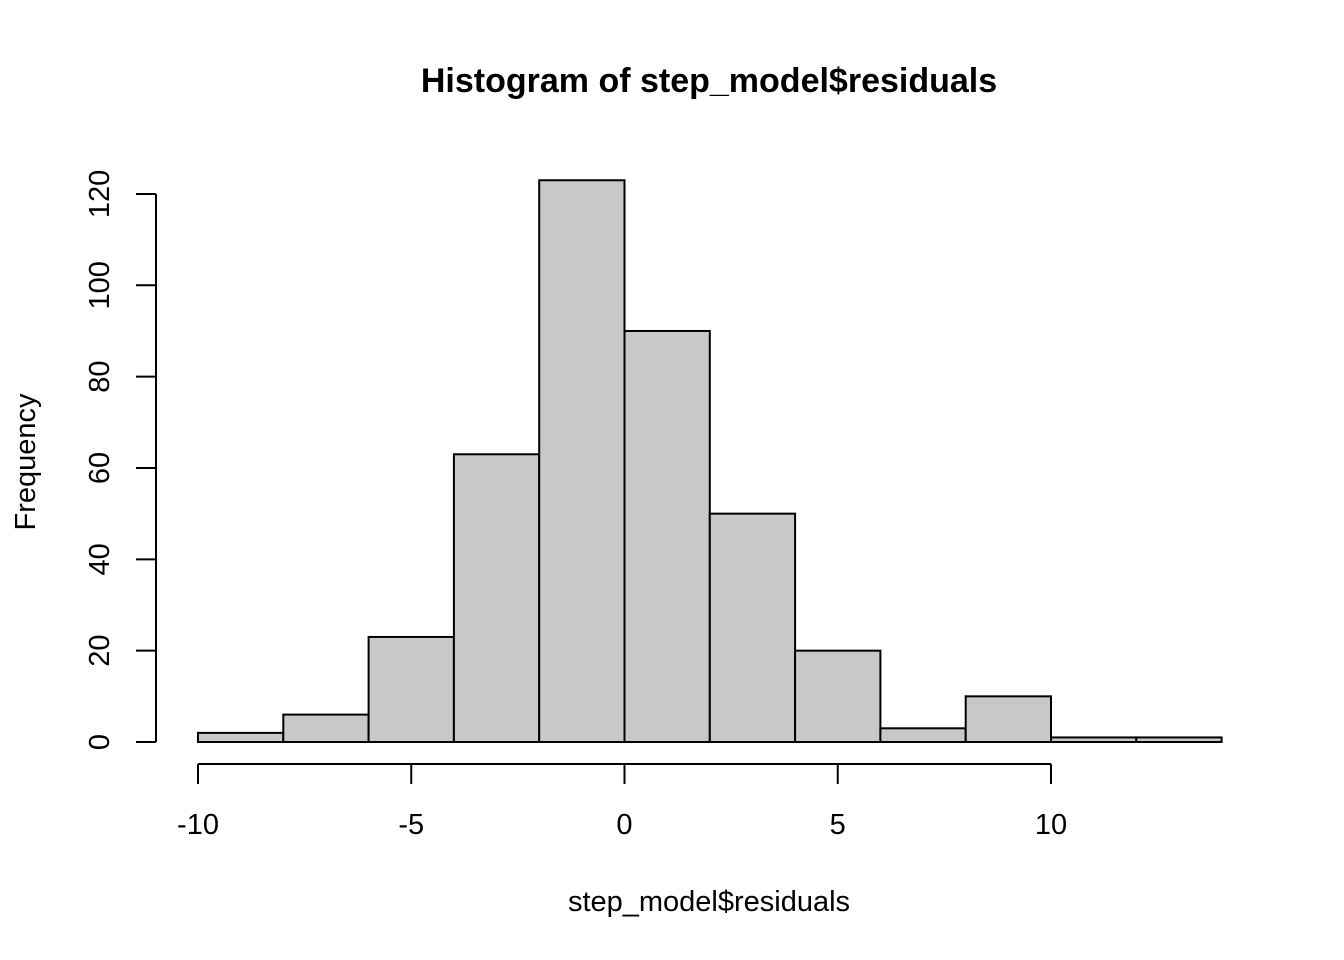 The width and height of the screenshot is (1344, 960). Describe the element at coordinates (100, 468) in the screenshot. I see `y-tick-label: 60` at that location.